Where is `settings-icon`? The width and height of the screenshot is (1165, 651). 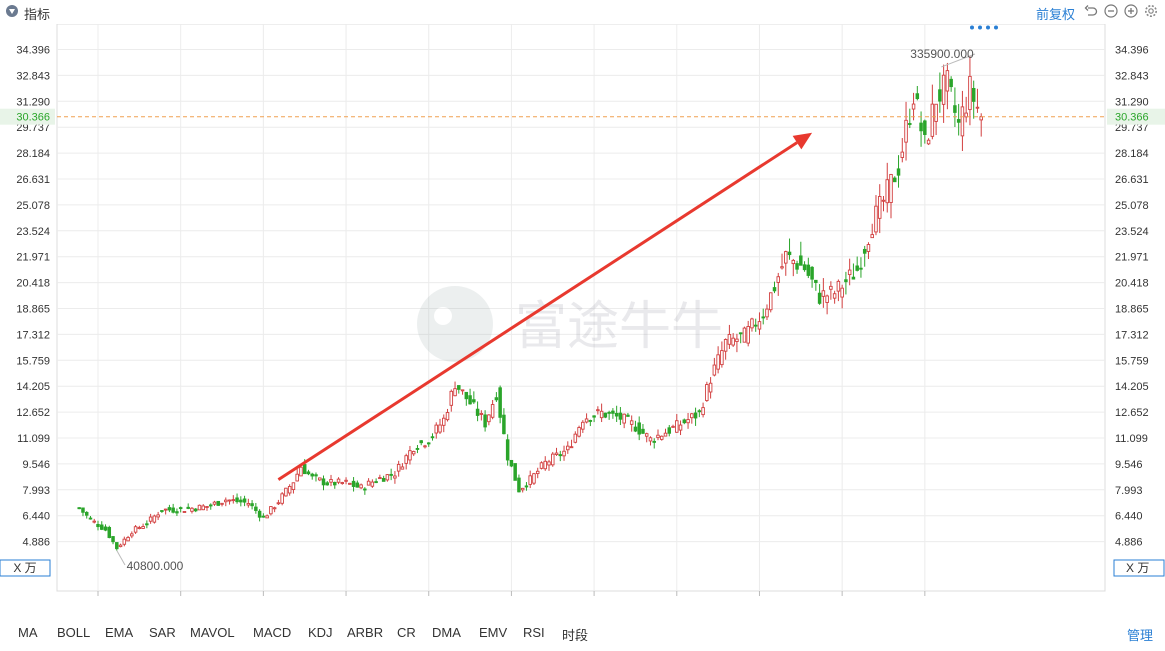 settings-icon is located at coordinates (1151, 11).